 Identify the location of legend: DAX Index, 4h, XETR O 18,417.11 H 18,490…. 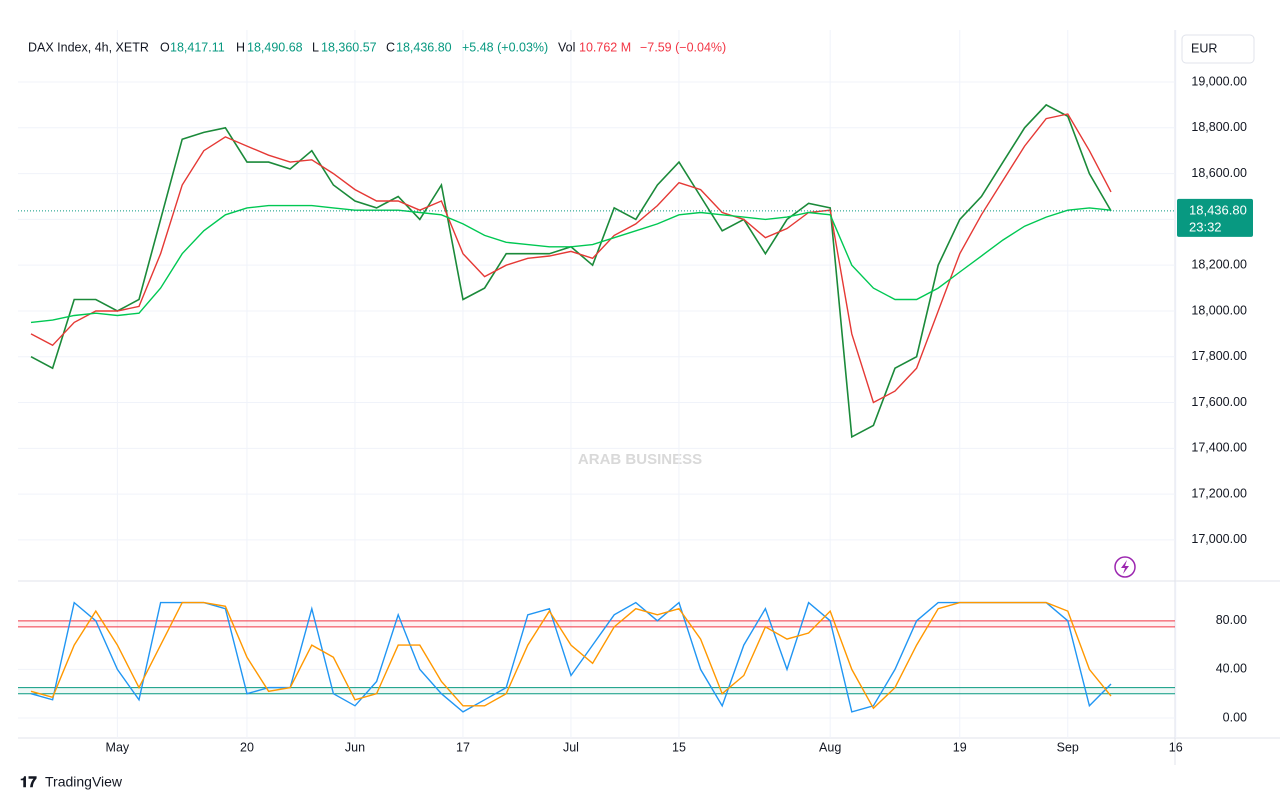
(377, 47).